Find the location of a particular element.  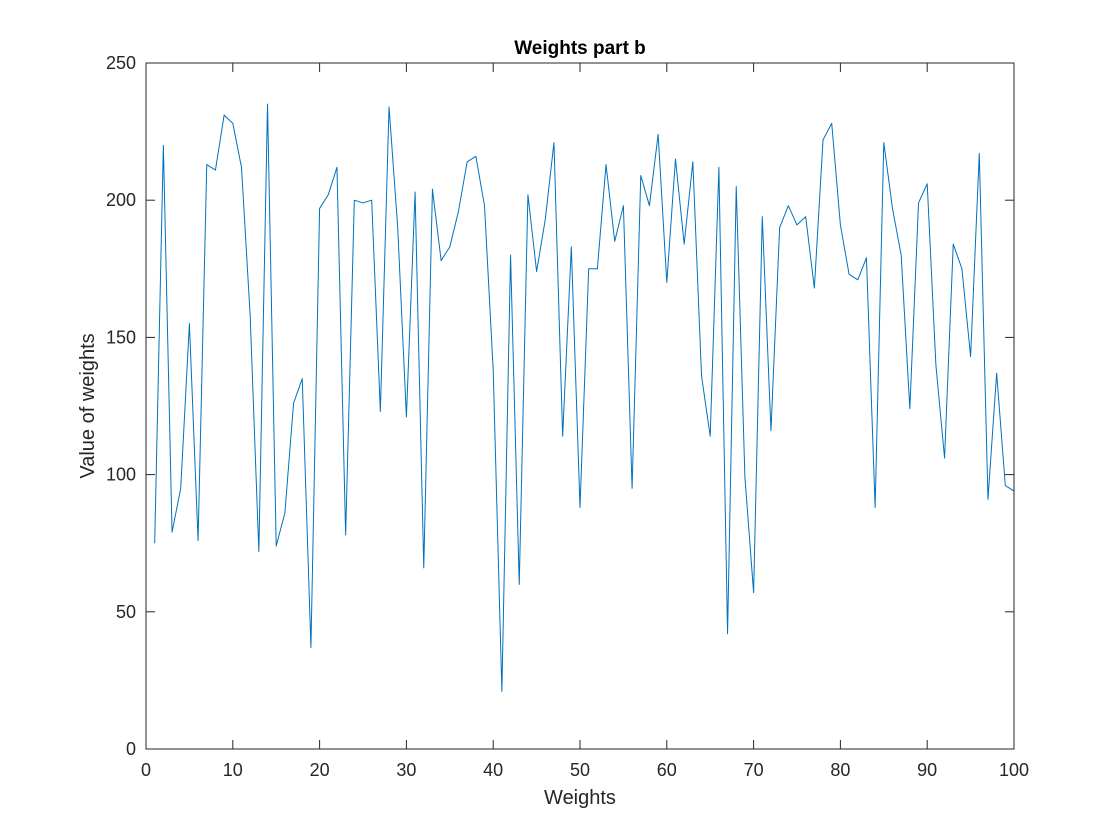

y-tick-label: 50 is located at coordinates (126, 612).